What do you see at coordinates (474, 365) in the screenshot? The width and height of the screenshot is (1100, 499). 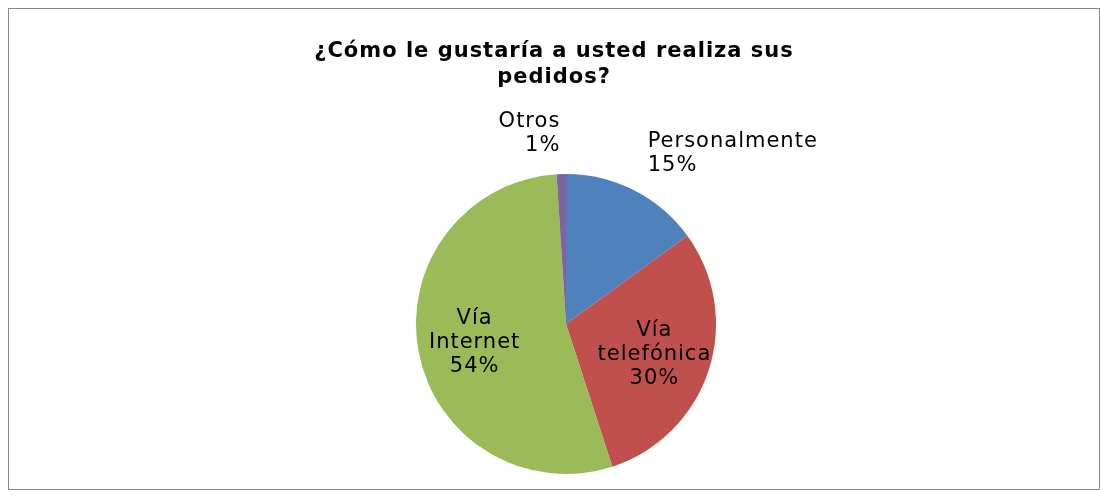 I see `data-label: 54%` at bounding box center [474, 365].